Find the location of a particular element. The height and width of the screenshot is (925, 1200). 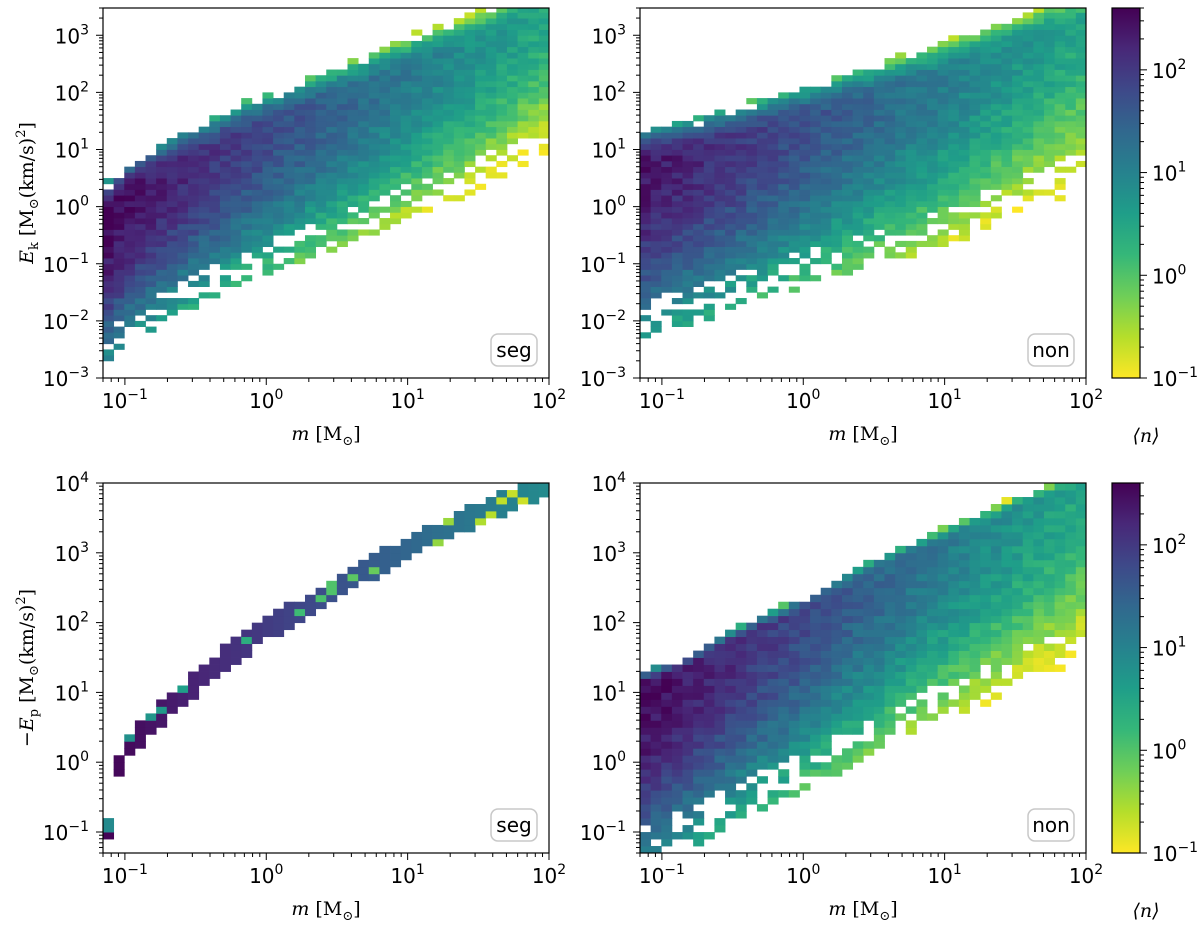

x-axis-label: m [M⊙] is located at coordinates (325, 911).